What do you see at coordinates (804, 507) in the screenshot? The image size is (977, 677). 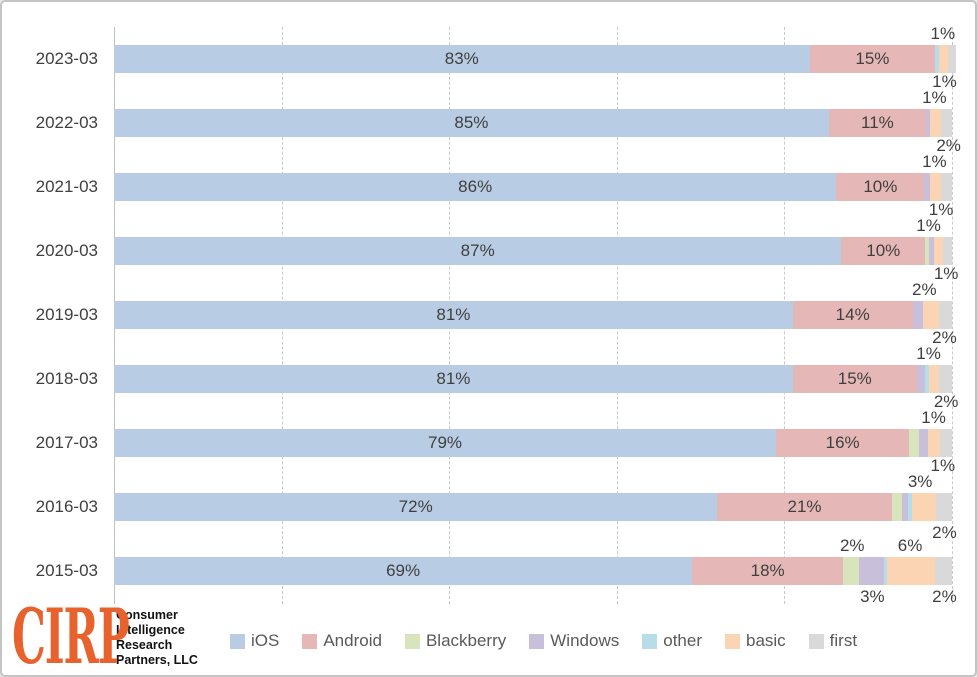 I see `bar-segment-Android: 21%` at bounding box center [804, 507].